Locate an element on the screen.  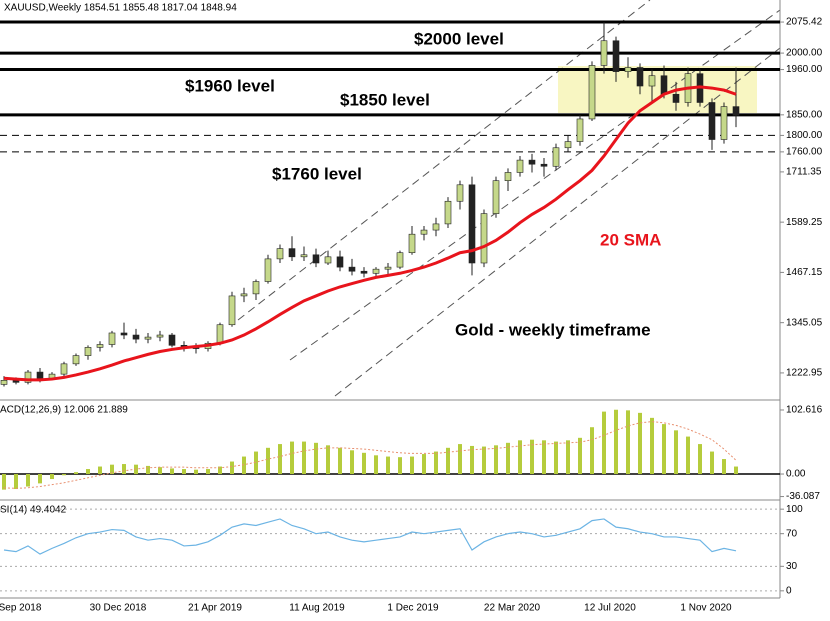
x-tick-label: 11 Aug 2019 is located at coordinates (317, 608).